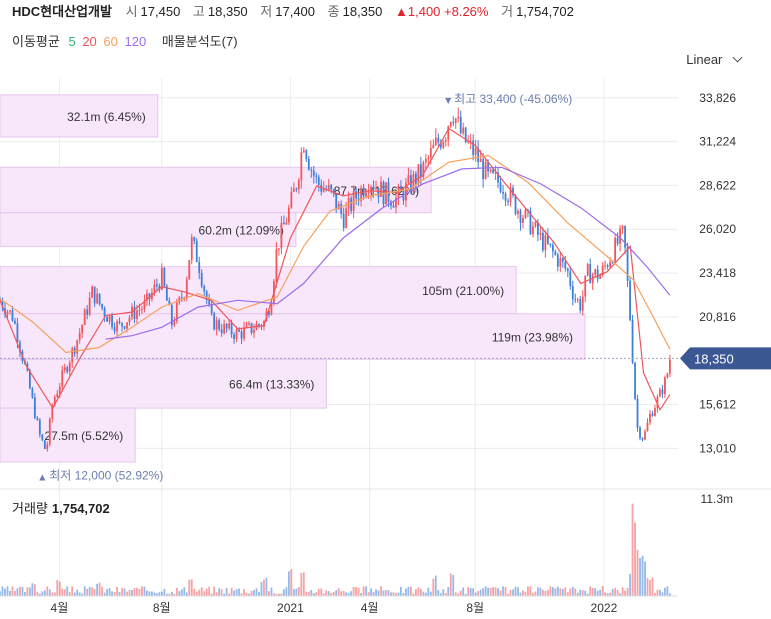 The image size is (771, 619). I want to click on scale-mode-button: Linear, so click(714, 59).